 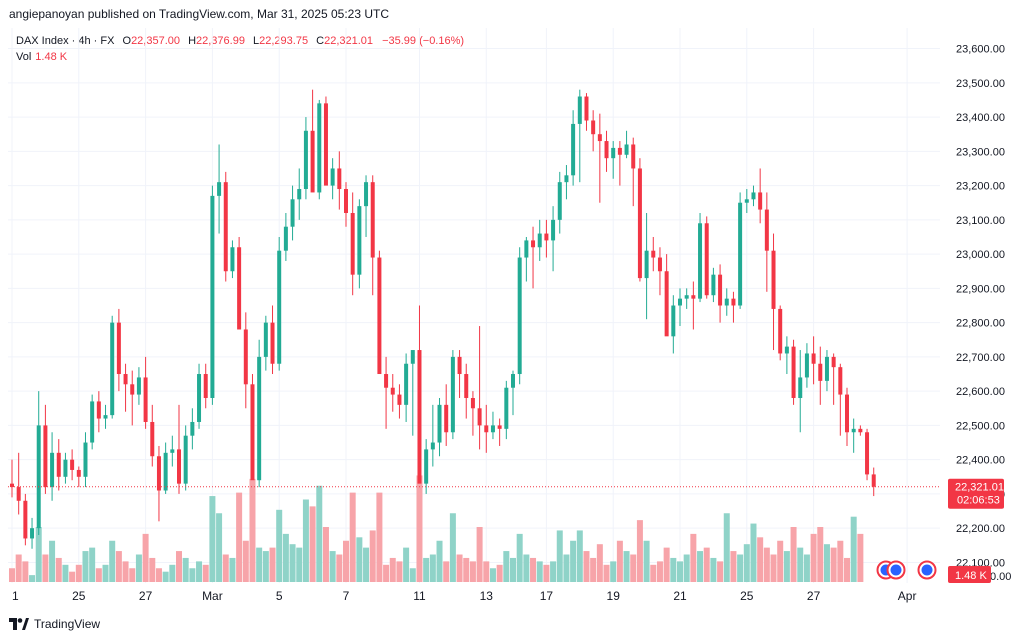 What do you see at coordinates (220, 41) in the screenshot?
I see `high-value: 22,376.99` at bounding box center [220, 41].